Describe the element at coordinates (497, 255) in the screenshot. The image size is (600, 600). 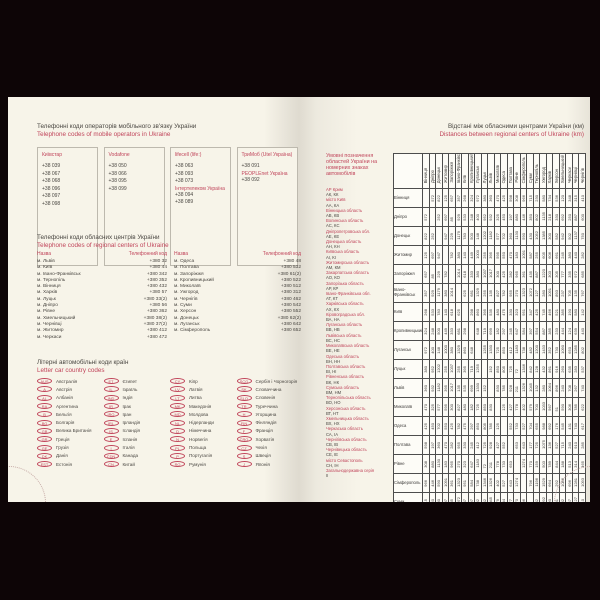
I see `distance-value: 595` at that location.